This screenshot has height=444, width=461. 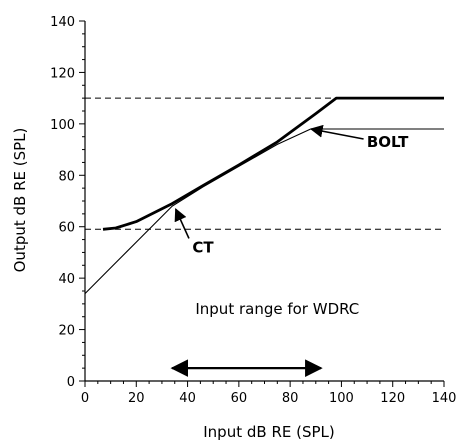 What do you see at coordinates (66, 331) in the screenshot?
I see `y-tick-label: 20` at bounding box center [66, 331].